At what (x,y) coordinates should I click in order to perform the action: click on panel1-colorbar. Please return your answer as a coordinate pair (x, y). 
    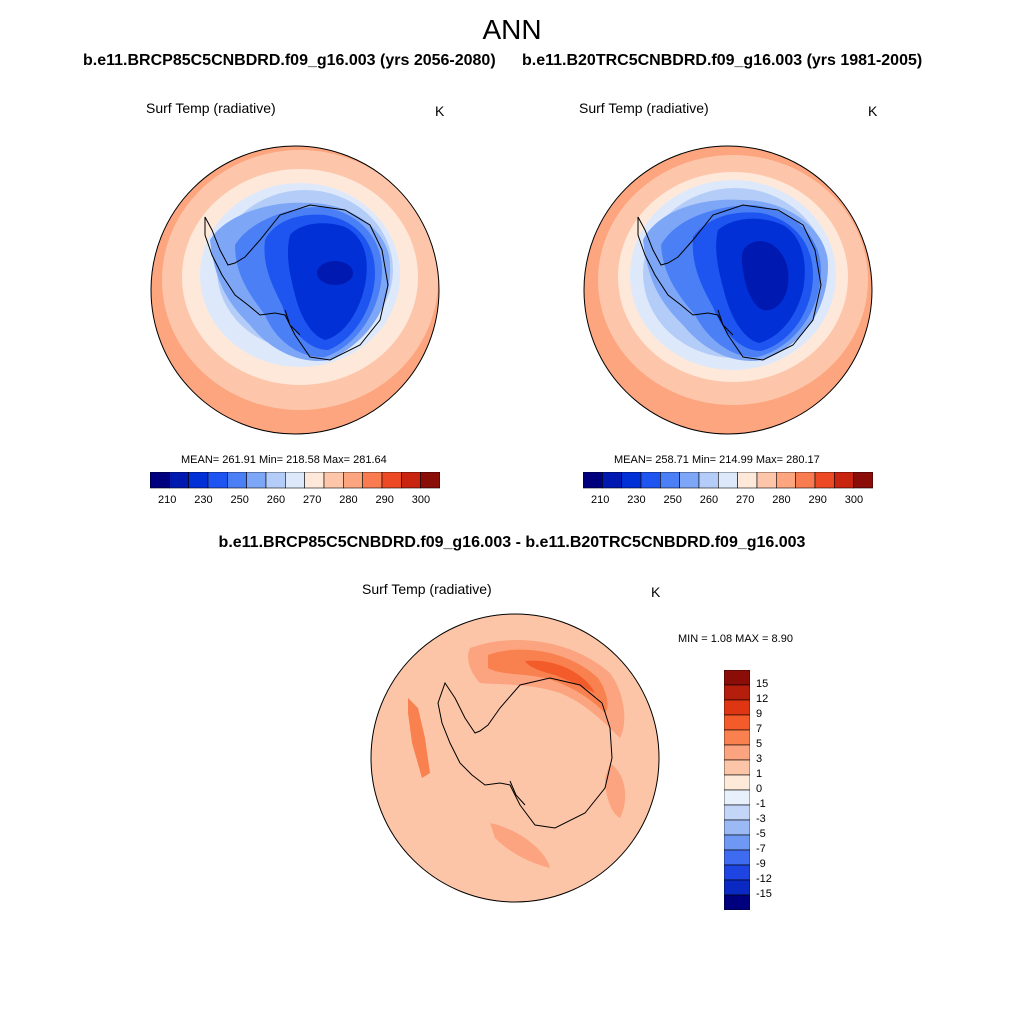
    Looking at the image, I should click on (295, 480).